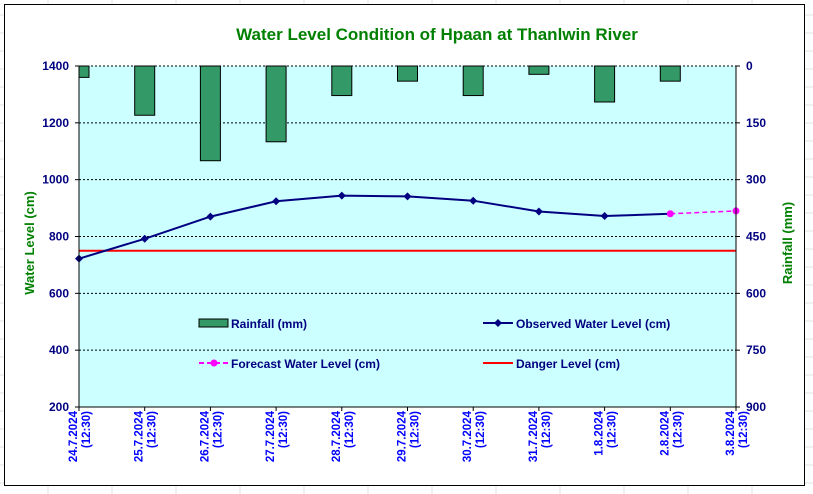 Image resolution: width=813 pixels, height=494 pixels. Describe the element at coordinates (731, 432) in the screenshot. I see `x-tick-date-label: 3.8.2024` at that location.